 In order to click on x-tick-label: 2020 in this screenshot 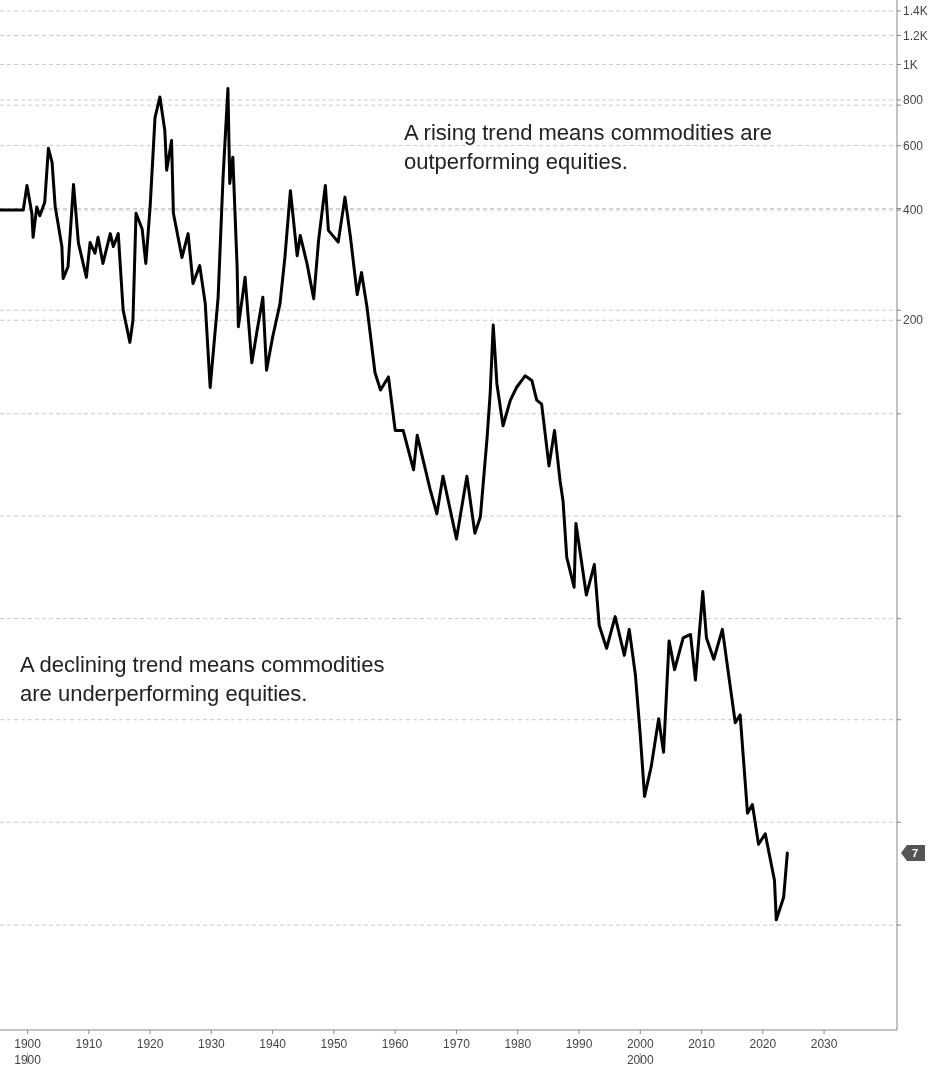, I will do `click(763, 1044)`.